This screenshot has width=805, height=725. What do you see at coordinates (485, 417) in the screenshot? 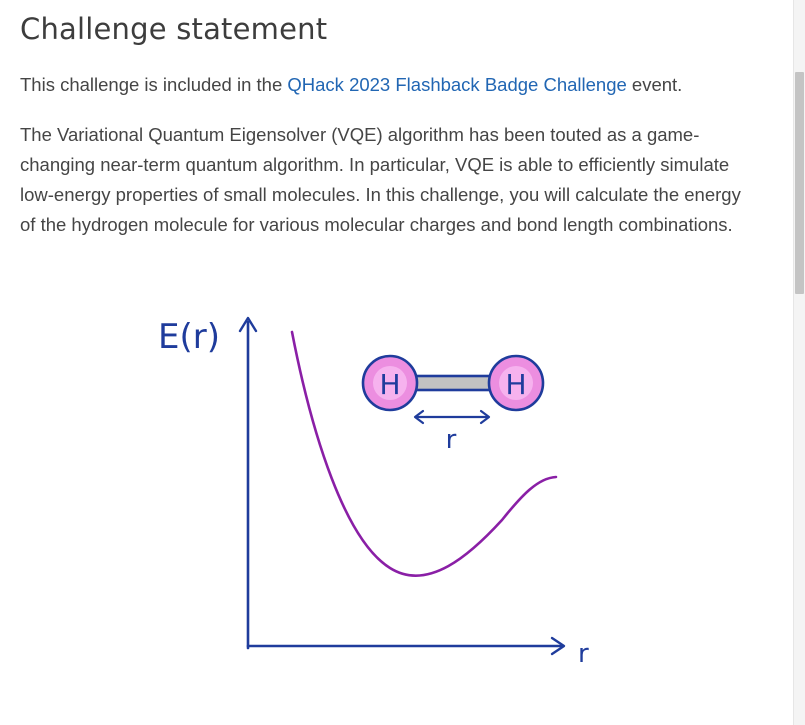
I see `bond-length-arrow-right-head` at bounding box center [485, 417].